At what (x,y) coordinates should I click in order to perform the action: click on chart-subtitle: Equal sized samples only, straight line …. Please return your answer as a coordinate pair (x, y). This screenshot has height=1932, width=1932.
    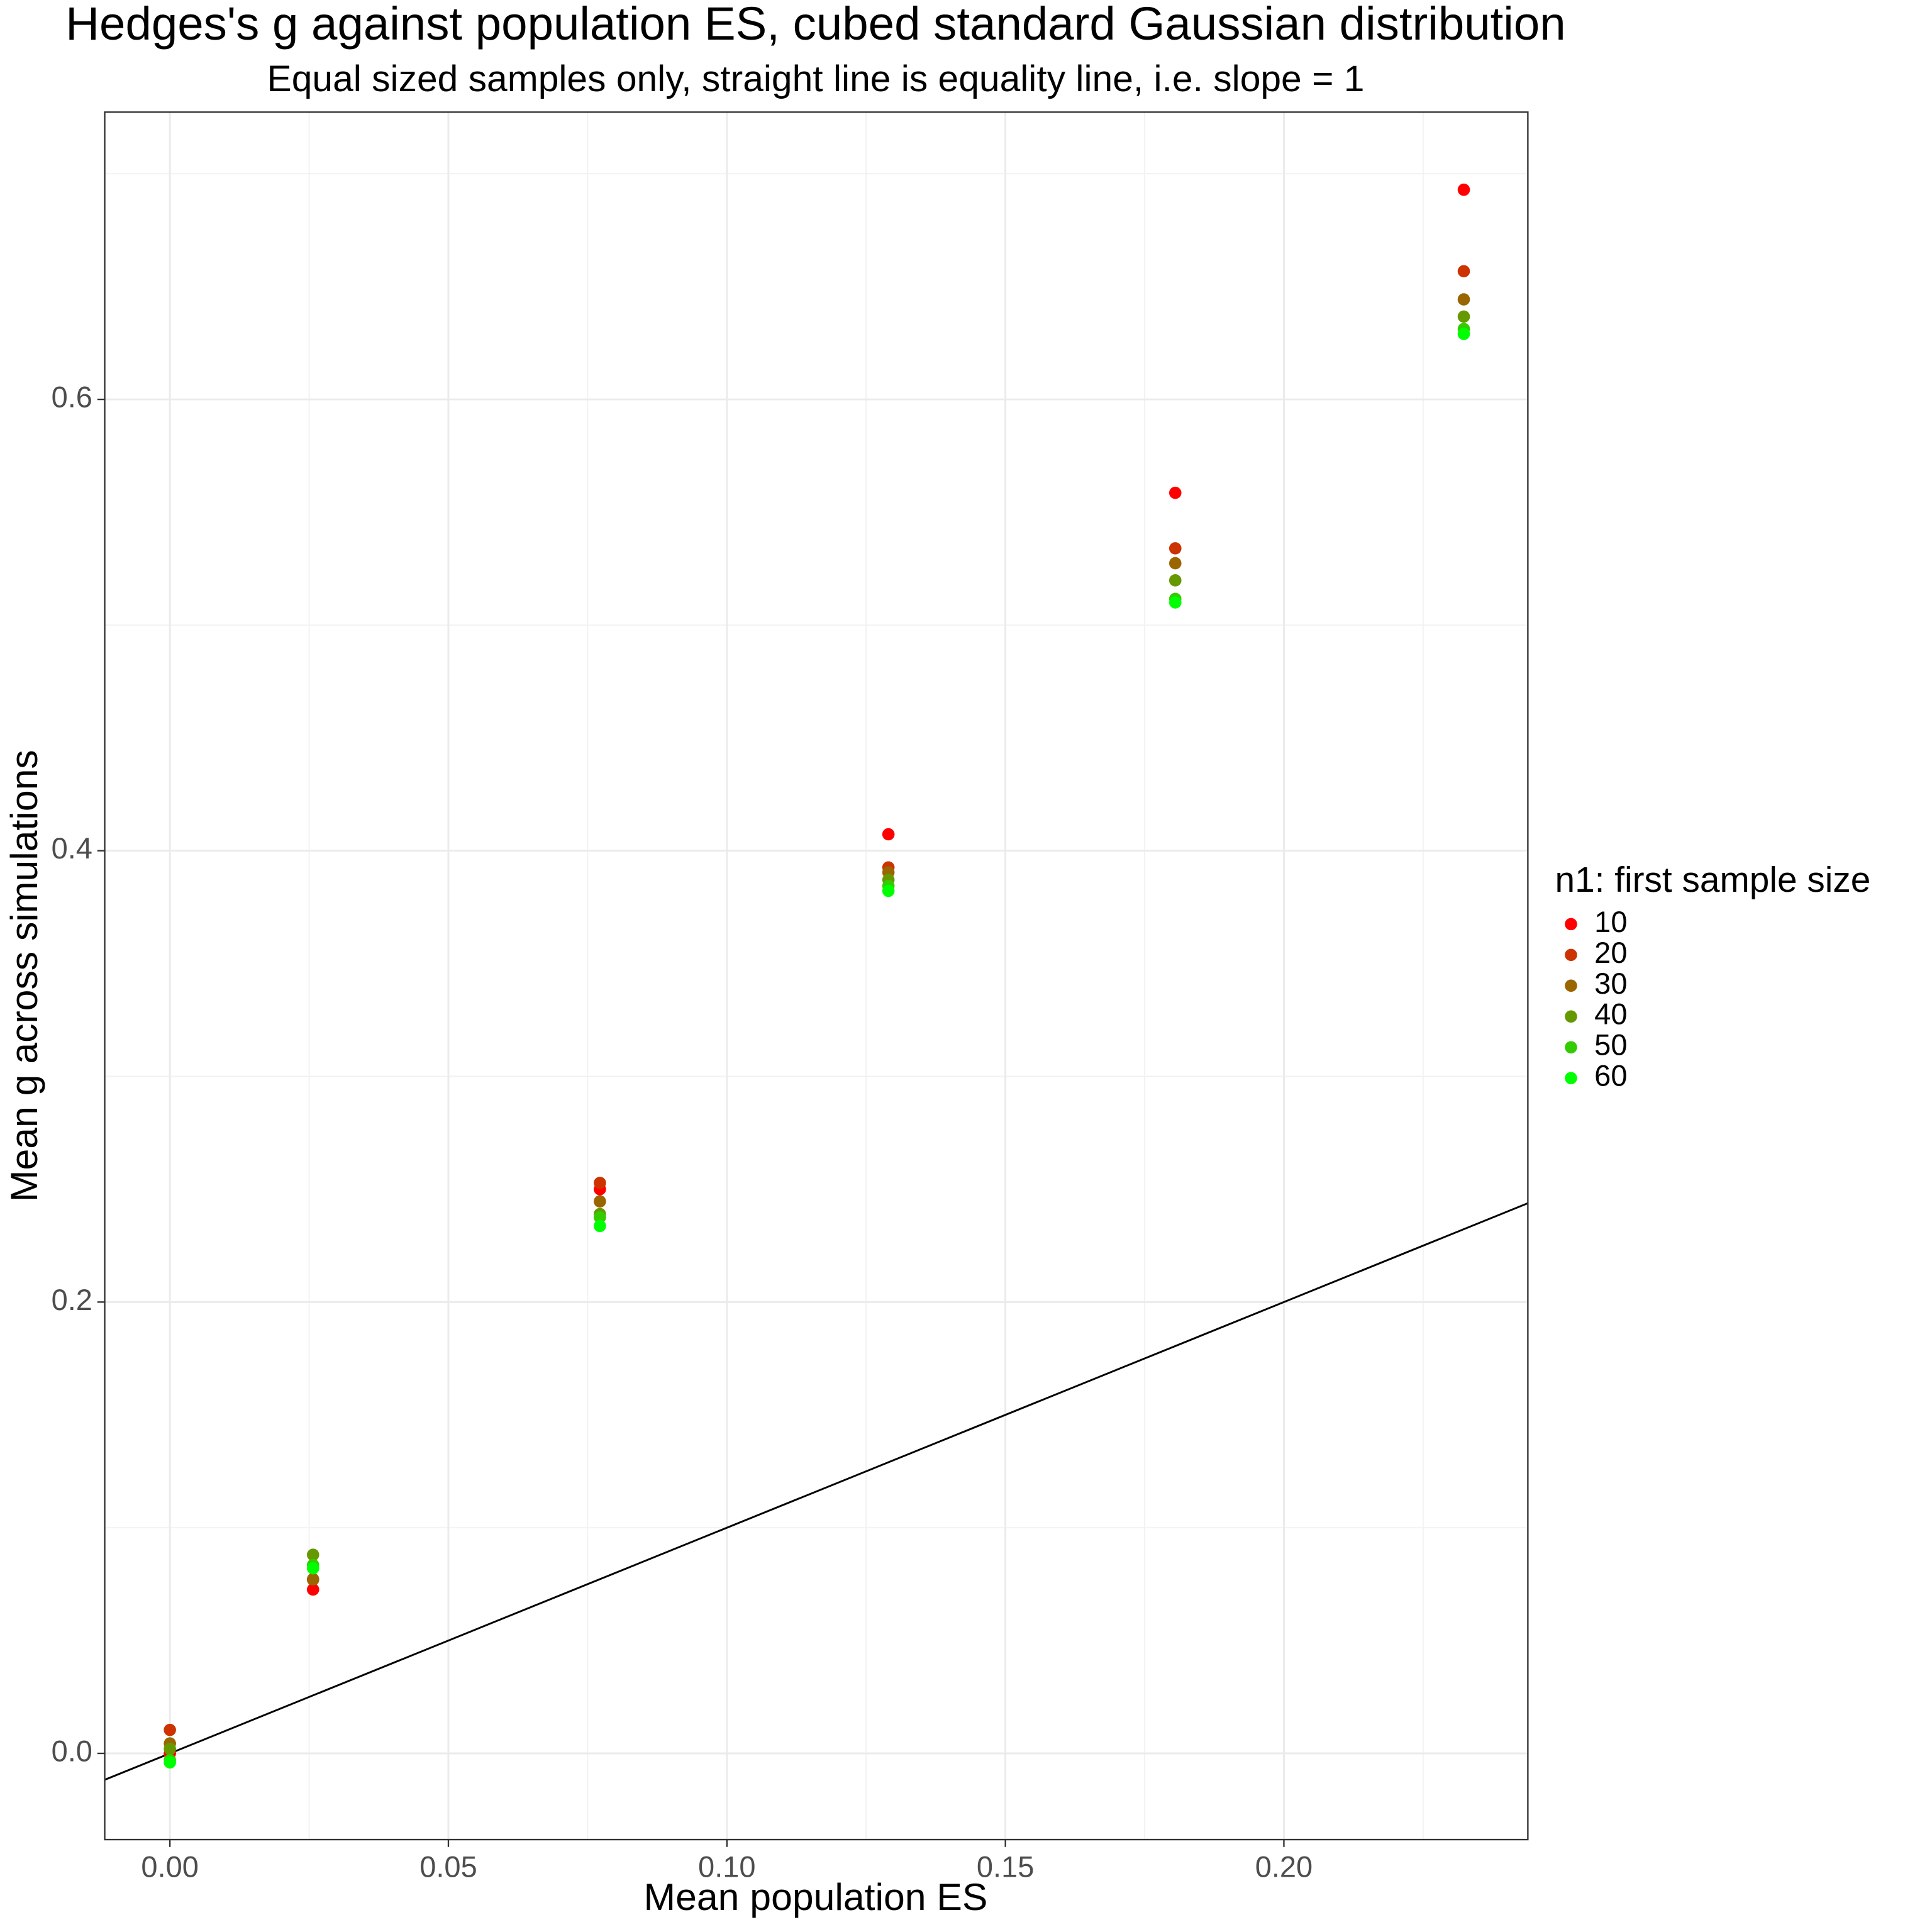
    Looking at the image, I should click on (816, 78).